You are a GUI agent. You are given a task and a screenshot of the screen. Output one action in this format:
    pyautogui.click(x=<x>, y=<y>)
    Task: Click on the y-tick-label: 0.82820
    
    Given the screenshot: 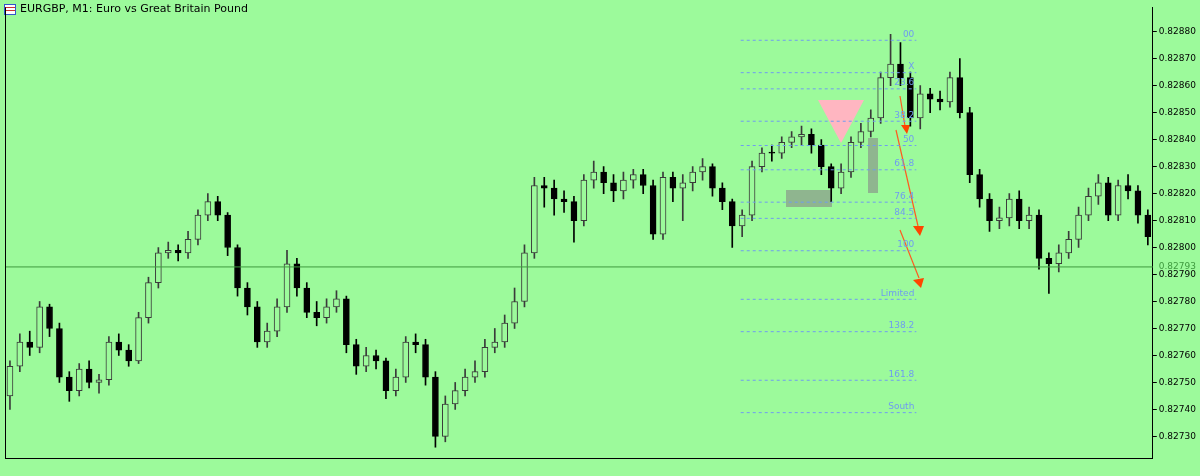 What is the action you would take?
    pyautogui.click(x=1177, y=192)
    